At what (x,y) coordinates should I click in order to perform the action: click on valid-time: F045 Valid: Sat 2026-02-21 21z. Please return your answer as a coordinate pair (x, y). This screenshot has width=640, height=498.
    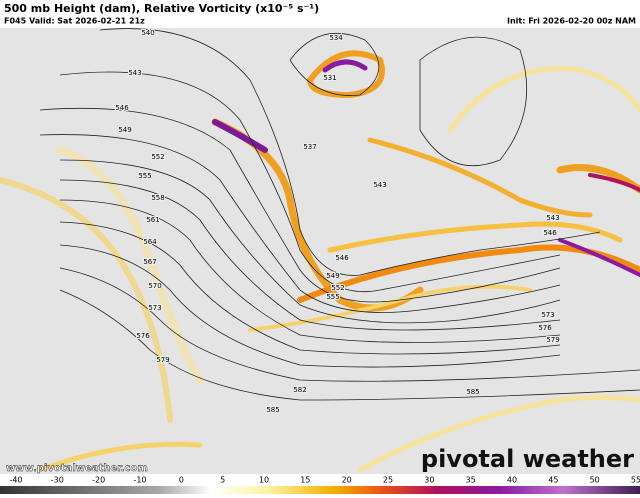
    Looking at the image, I should click on (74, 21).